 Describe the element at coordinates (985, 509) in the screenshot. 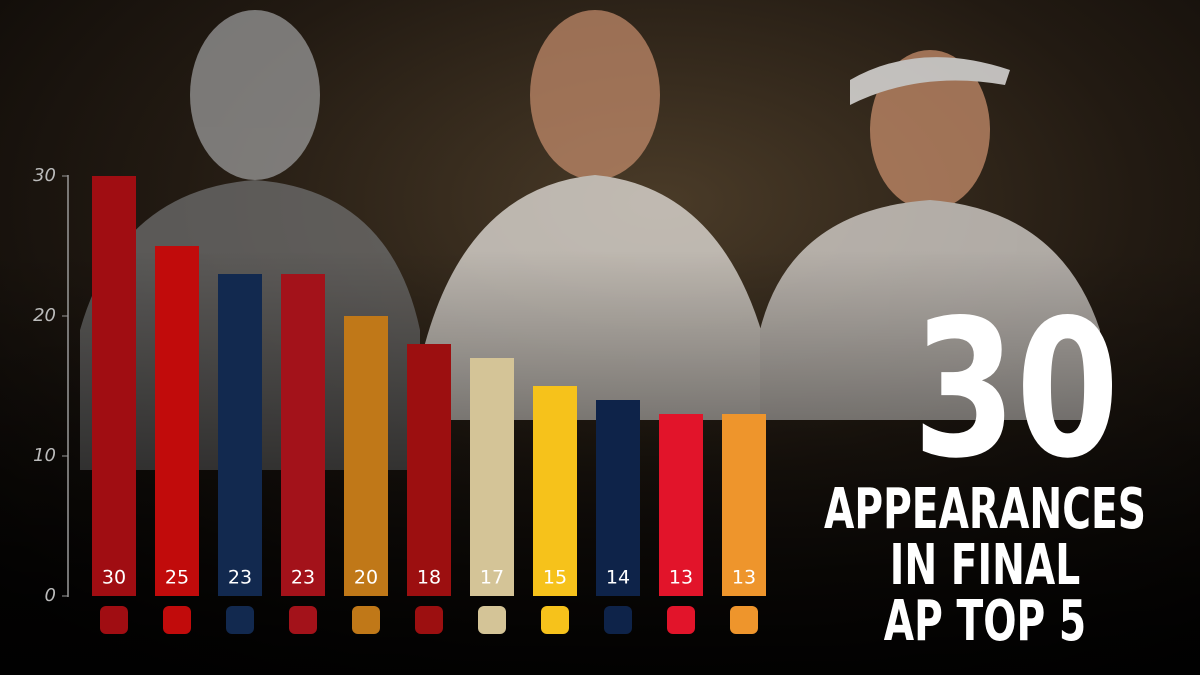

I see `headline-line: APPEARANCES` at that location.